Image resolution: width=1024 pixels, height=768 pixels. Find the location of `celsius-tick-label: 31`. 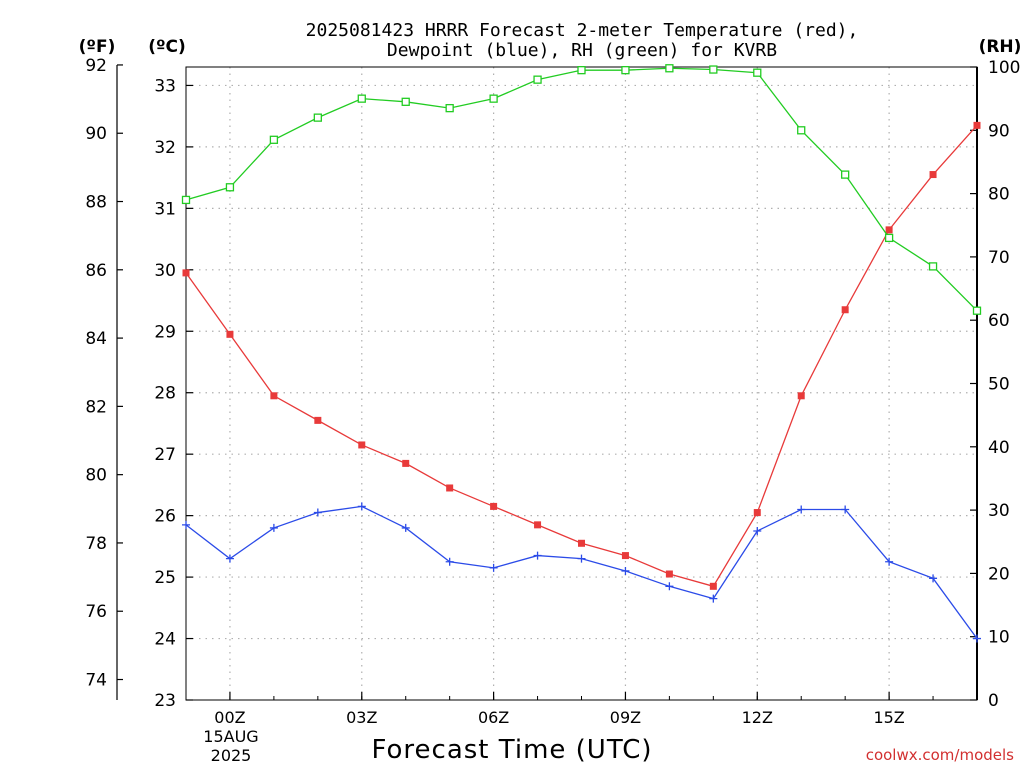

celsius-tick-label: 31 is located at coordinates (165, 209).